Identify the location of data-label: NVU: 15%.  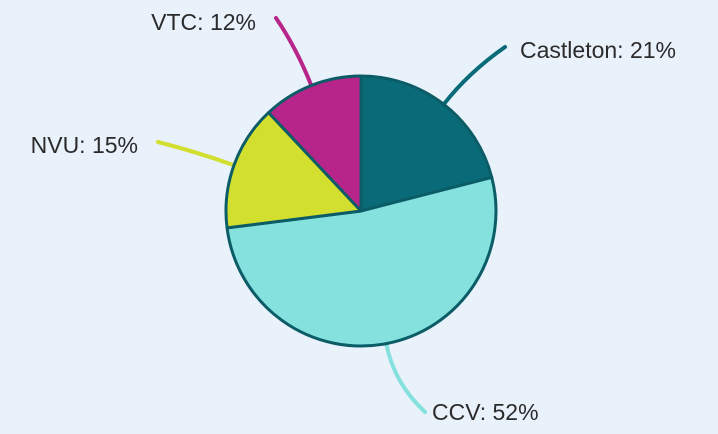
(84, 145).